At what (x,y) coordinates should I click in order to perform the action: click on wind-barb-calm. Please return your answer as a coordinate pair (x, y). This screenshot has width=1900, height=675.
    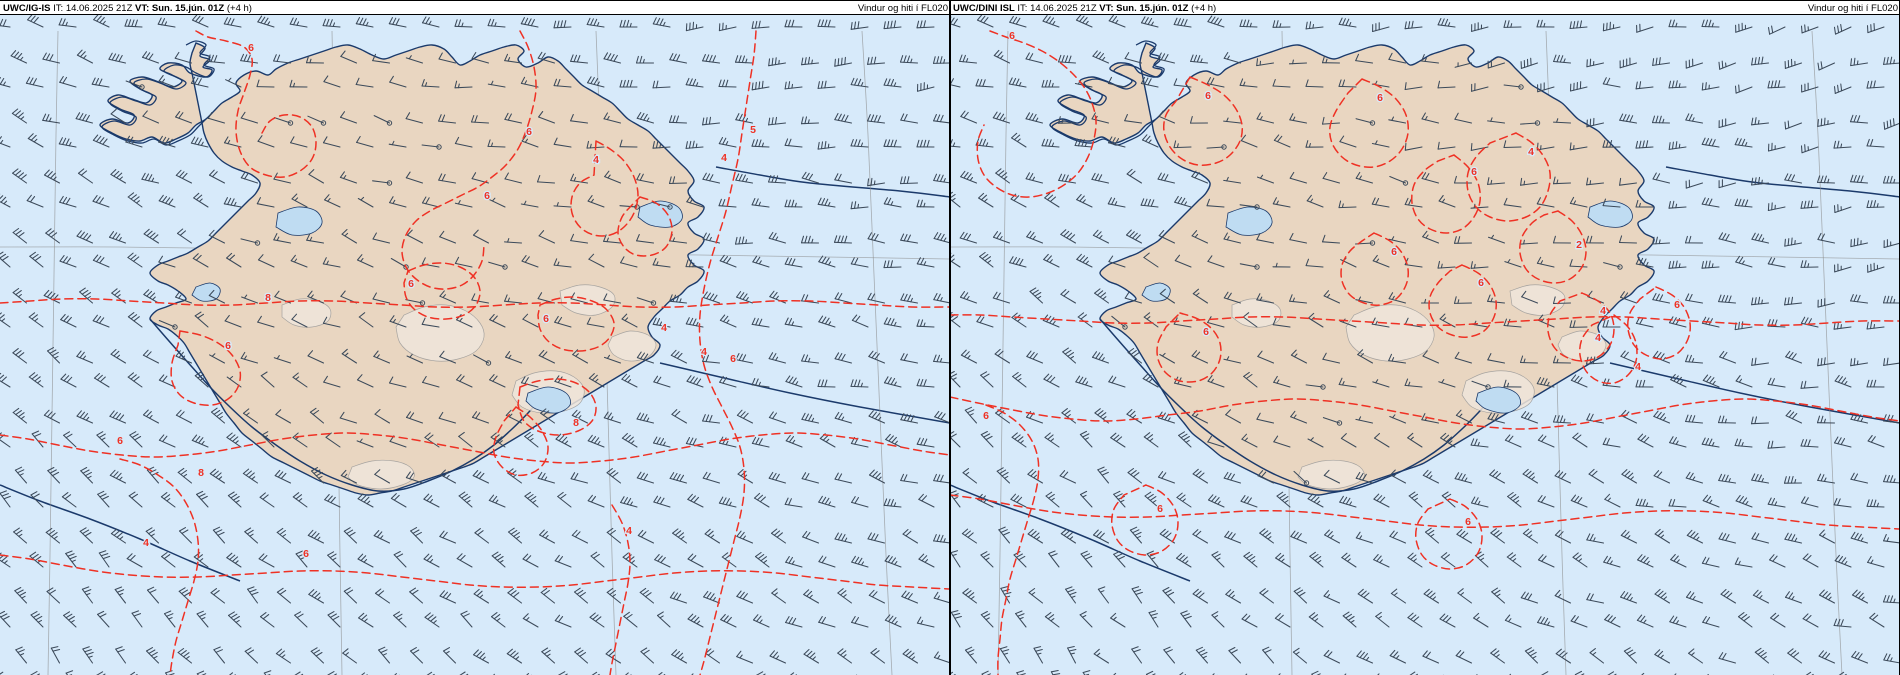
    Looking at the image, I should click on (1620, 267).